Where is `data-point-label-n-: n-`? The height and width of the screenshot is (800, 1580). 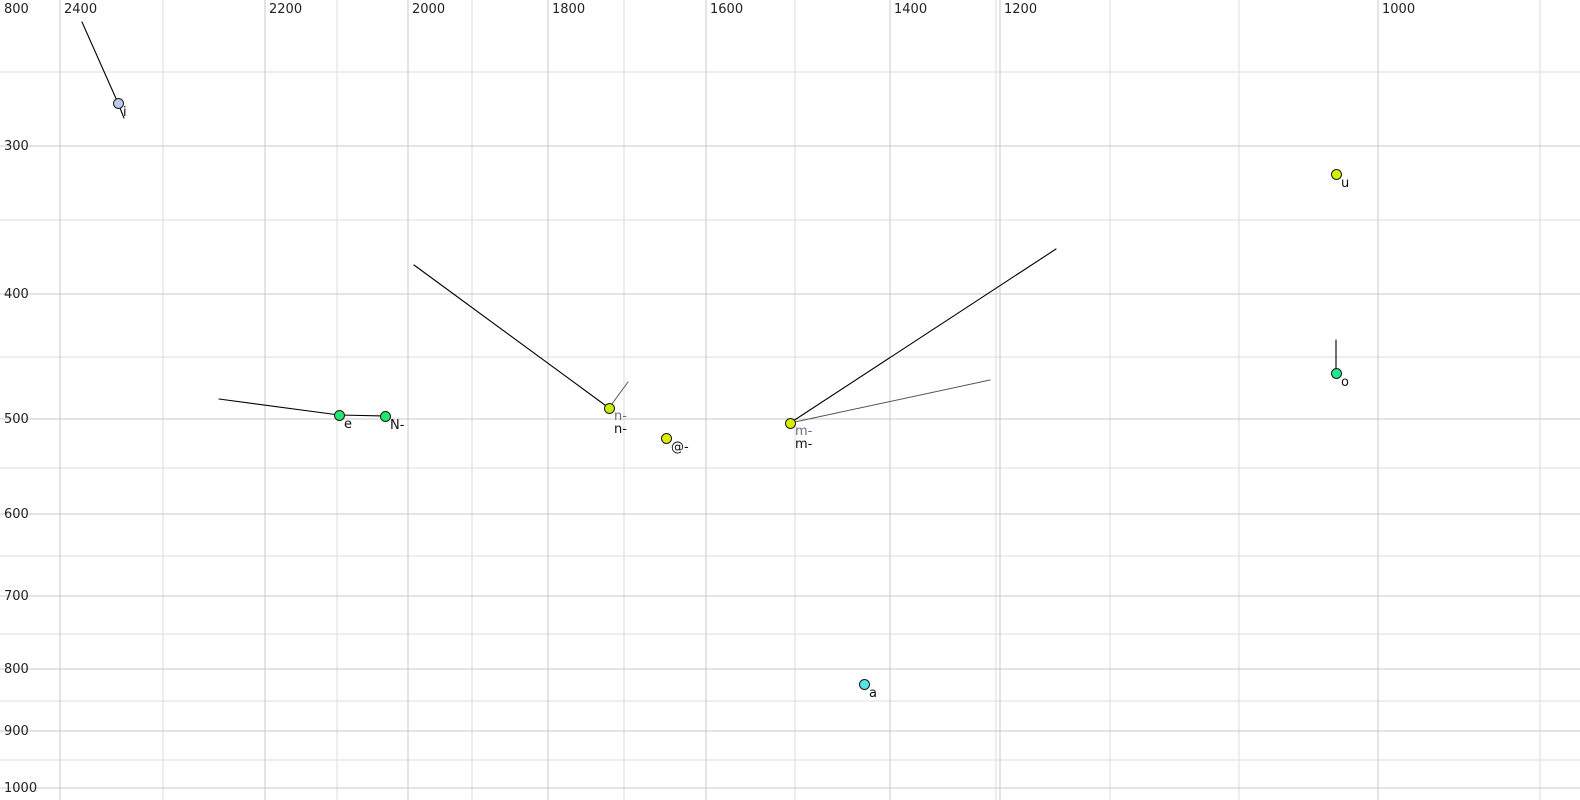
data-point-label-n-: n- is located at coordinates (620, 429).